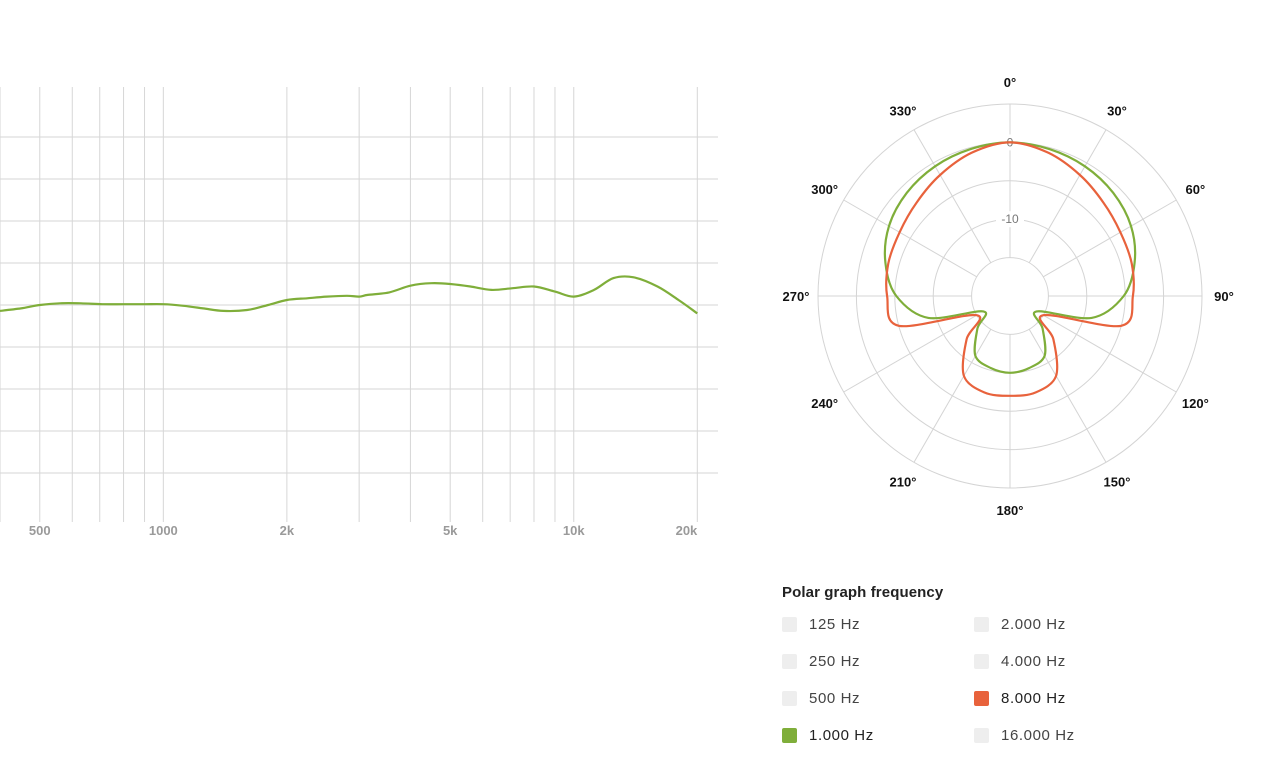 The width and height of the screenshot is (1280, 778). Describe the element at coordinates (824, 189) in the screenshot. I see `angle-label: 300°` at that location.